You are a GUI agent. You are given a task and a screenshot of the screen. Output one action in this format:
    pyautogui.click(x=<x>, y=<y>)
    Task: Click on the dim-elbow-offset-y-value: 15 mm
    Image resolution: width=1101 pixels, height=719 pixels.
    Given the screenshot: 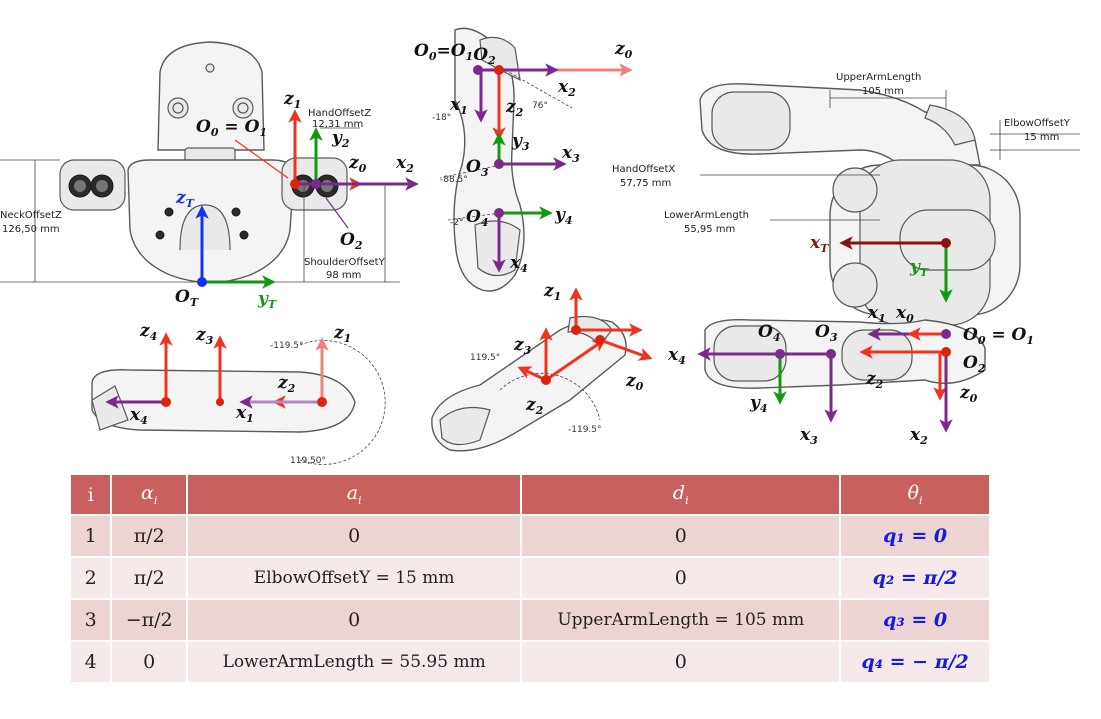 What is the action you would take?
    pyautogui.click(x=1041, y=137)
    